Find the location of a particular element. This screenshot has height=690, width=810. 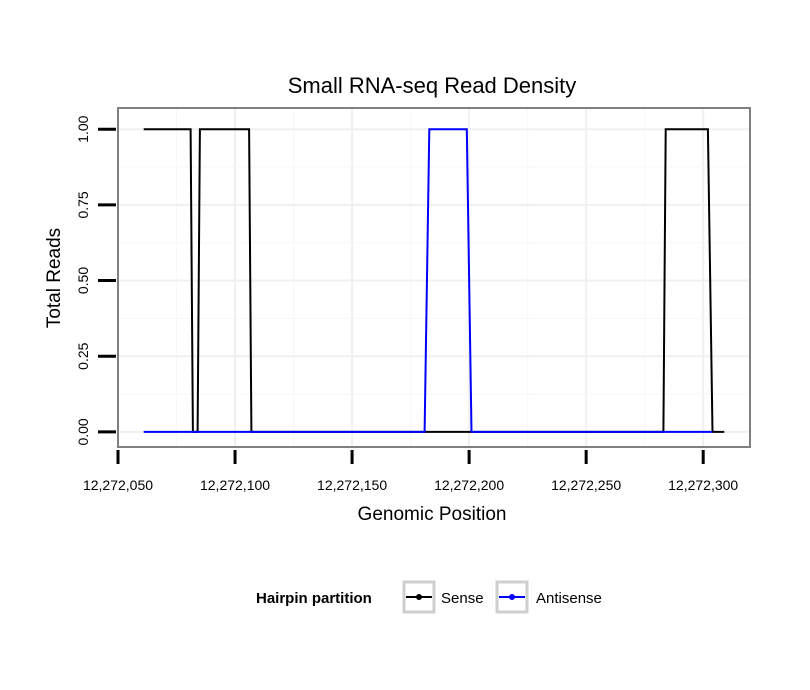

y-tick-label: 1.00 is located at coordinates (83, 128).